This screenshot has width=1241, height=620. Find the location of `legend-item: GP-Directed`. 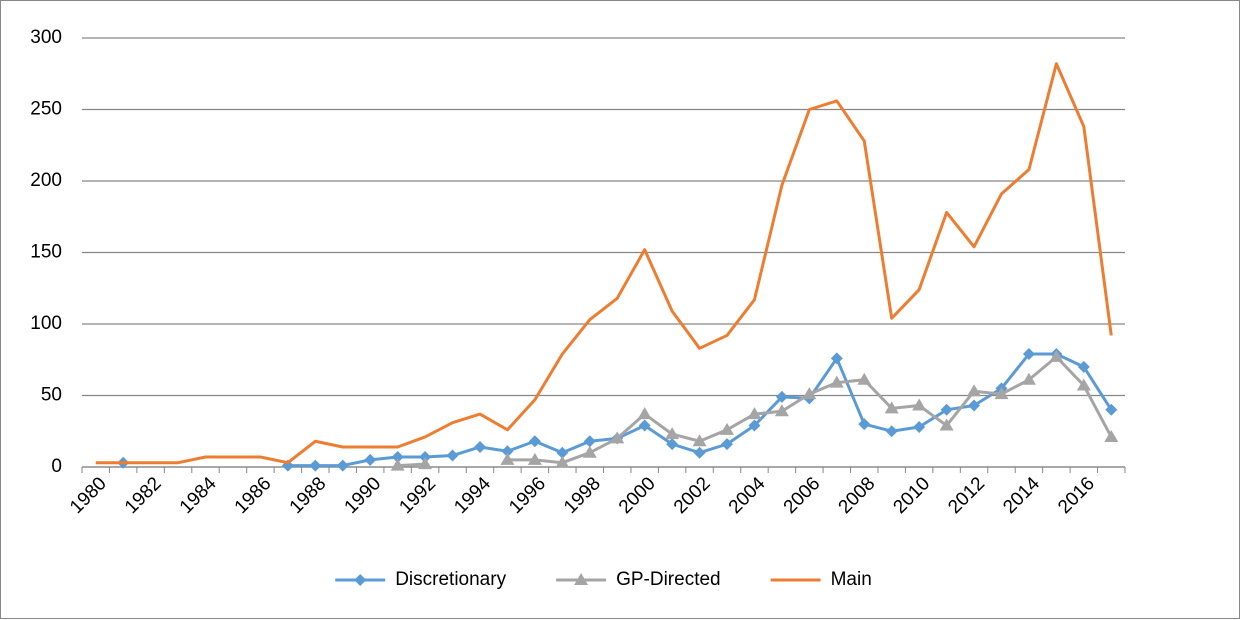

legend-item: GP-Directed is located at coordinates (638, 579).